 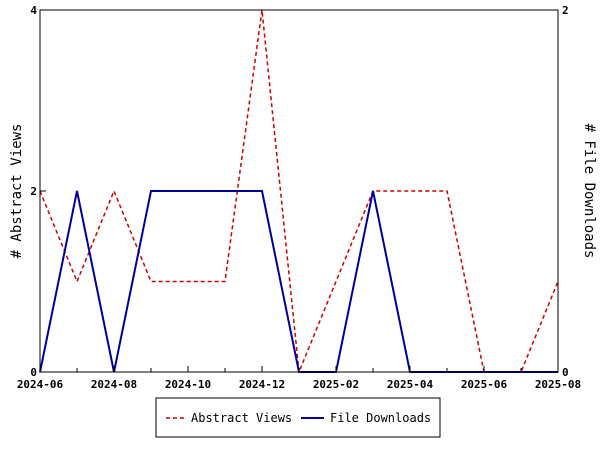 What do you see at coordinates (33, 10) in the screenshot?
I see `y-tick-label: 4` at bounding box center [33, 10].